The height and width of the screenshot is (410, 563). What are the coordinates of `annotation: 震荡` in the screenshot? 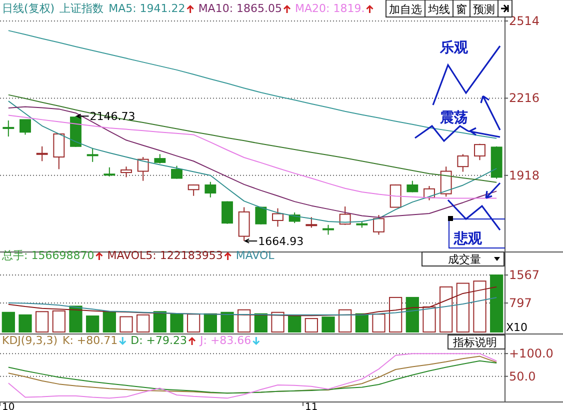 It's located at (453, 118).